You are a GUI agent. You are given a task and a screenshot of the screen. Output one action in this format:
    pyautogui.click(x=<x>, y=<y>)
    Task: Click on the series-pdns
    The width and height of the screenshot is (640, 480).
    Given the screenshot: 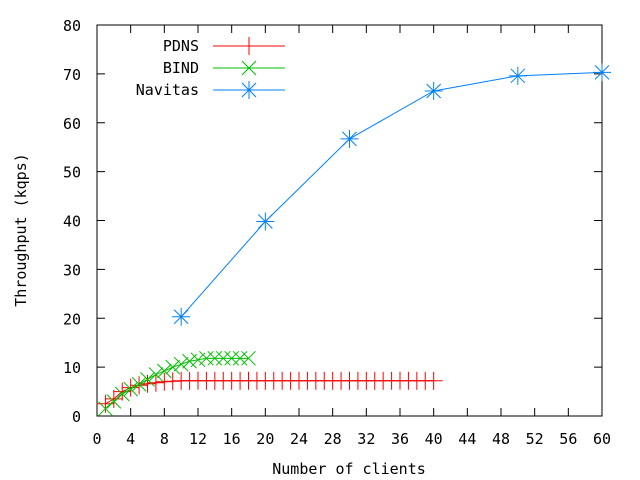 What is the action you would take?
    pyautogui.click(x=269, y=392)
    